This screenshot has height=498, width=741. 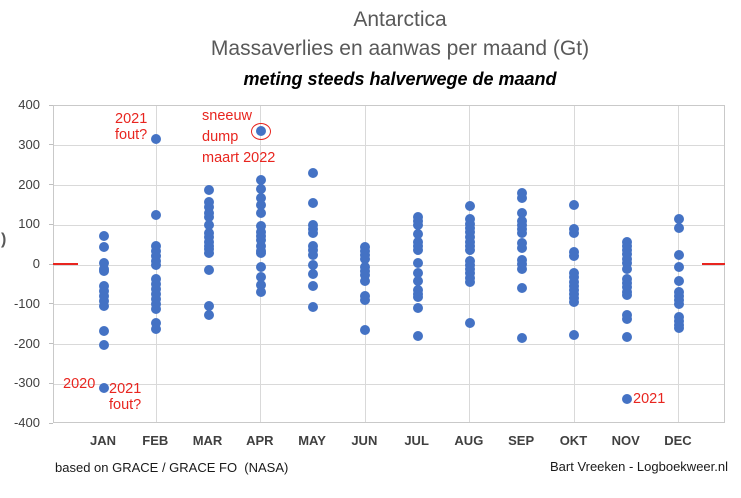 What do you see at coordinates (26, 343) in the screenshot?
I see `y-axis-label: -200` at bounding box center [26, 343].